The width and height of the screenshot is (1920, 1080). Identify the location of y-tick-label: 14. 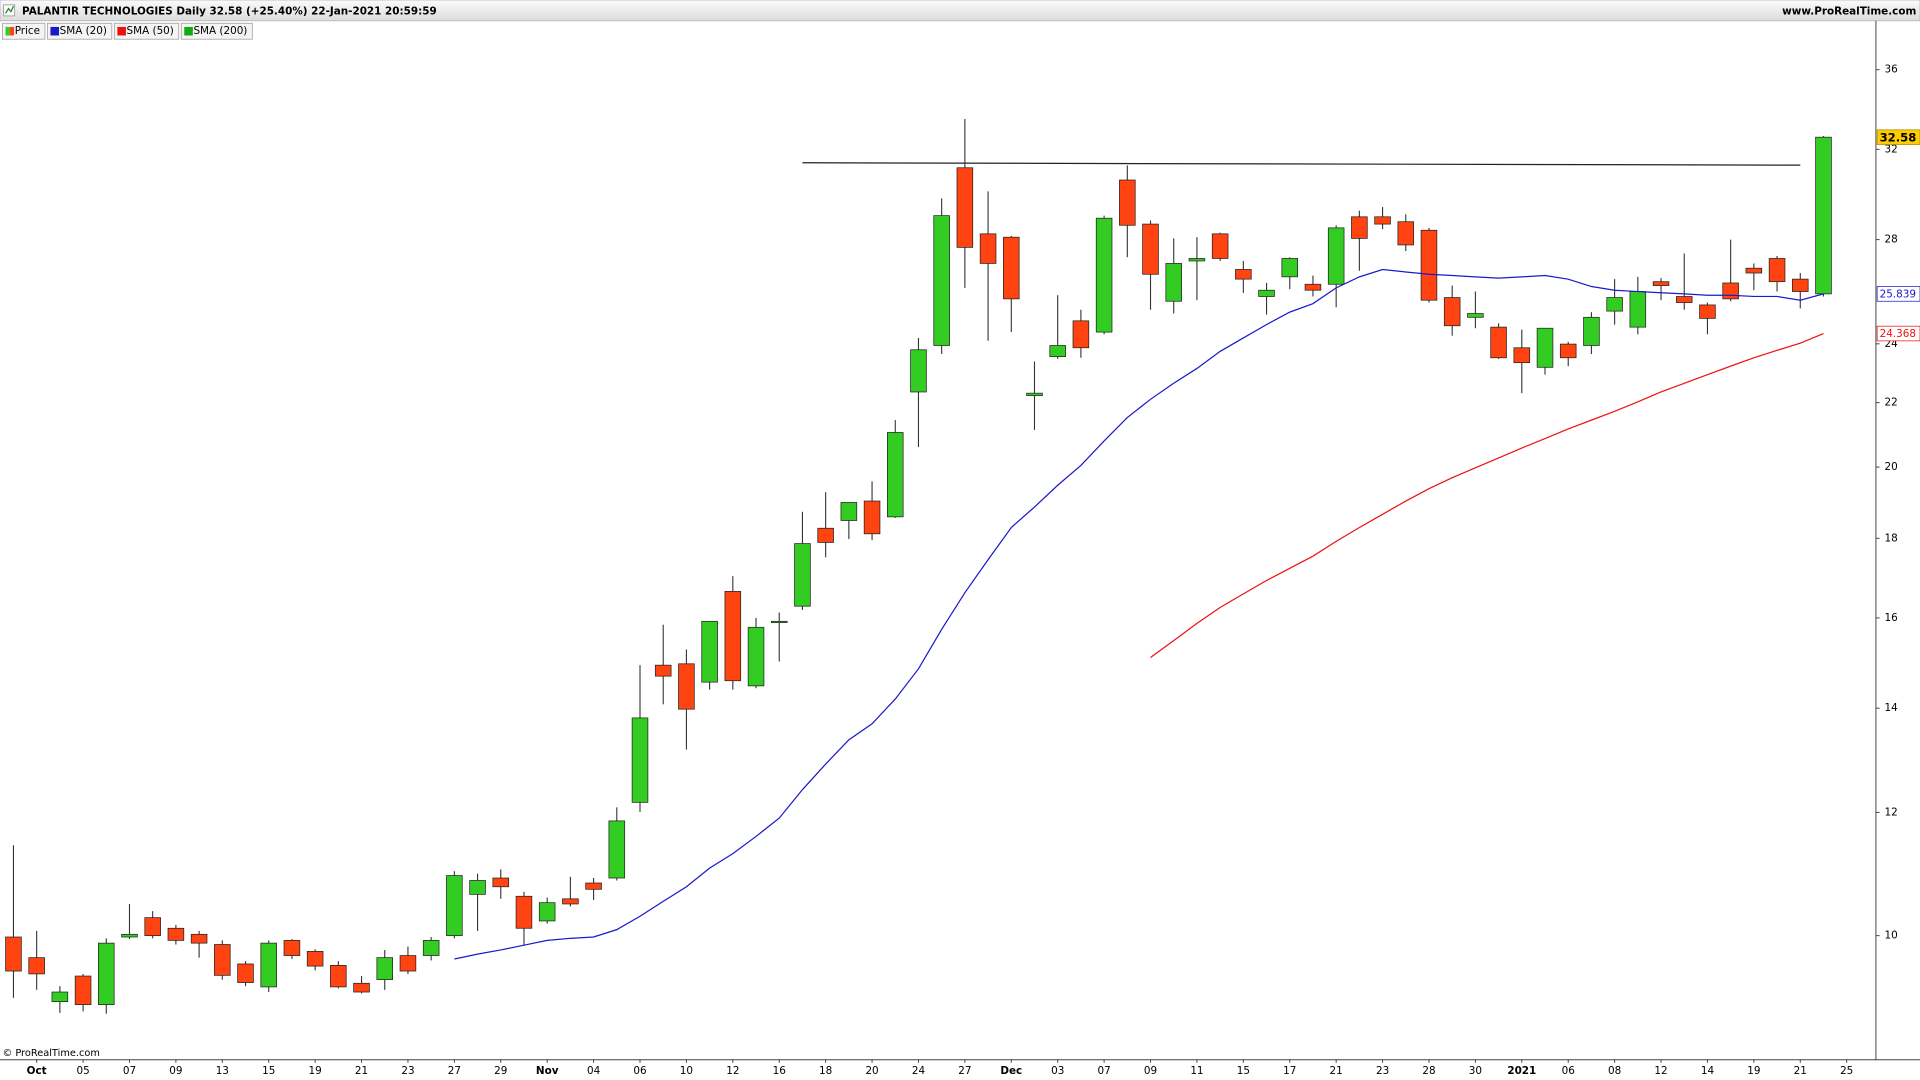
(1891, 708).